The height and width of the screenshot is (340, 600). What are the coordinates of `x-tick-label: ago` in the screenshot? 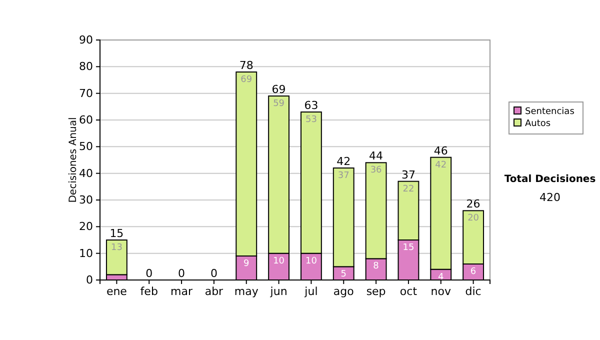 It's located at (343, 291).